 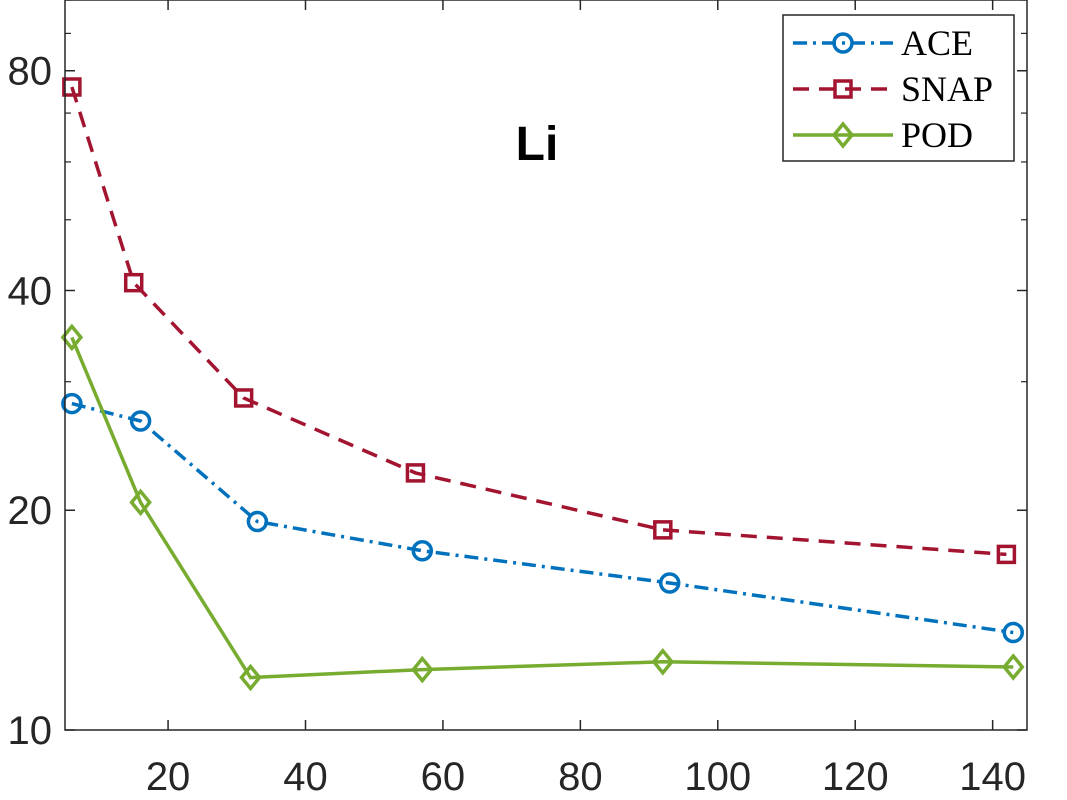 I want to click on legend-entry: ACE, so click(x=883, y=43).